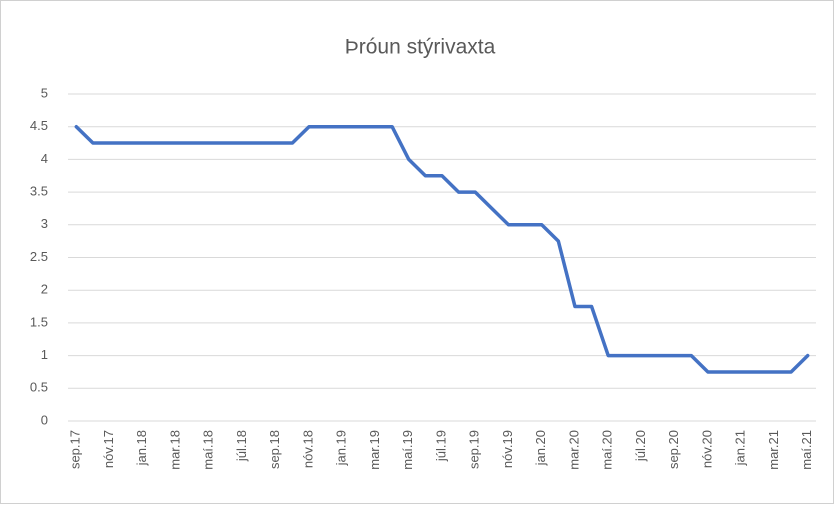 This screenshot has width=834, height=509. What do you see at coordinates (44, 158) in the screenshot?
I see `y-tick-label: 4` at bounding box center [44, 158].